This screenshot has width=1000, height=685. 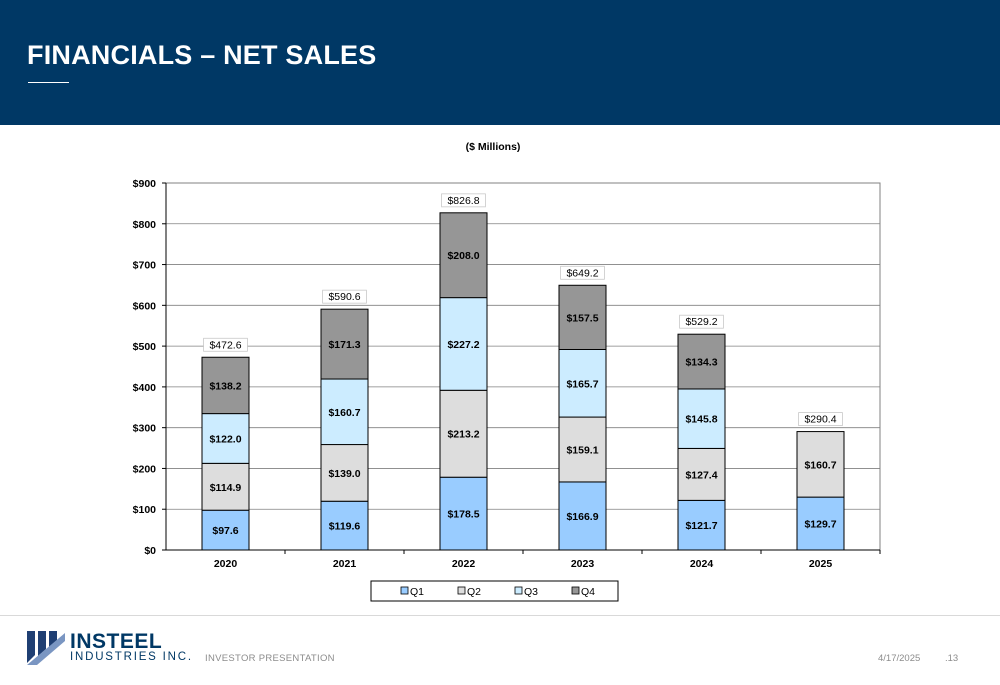 I want to click on y-tick-label: $600, so click(x=145, y=306).